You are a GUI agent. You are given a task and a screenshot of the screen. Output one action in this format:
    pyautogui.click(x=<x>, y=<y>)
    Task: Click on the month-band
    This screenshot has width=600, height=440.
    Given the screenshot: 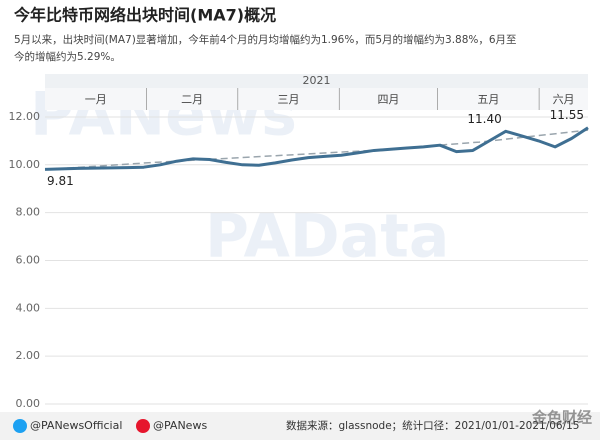 What is the action you would take?
    pyautogui.click(x=316, y=99)
    